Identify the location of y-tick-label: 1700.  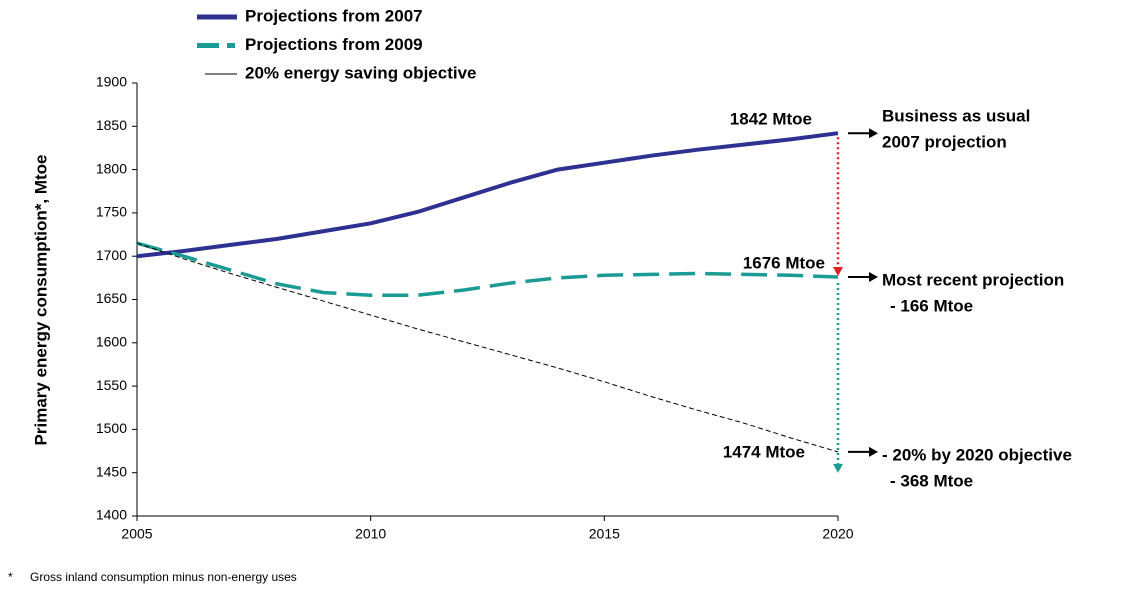
(111, 255).